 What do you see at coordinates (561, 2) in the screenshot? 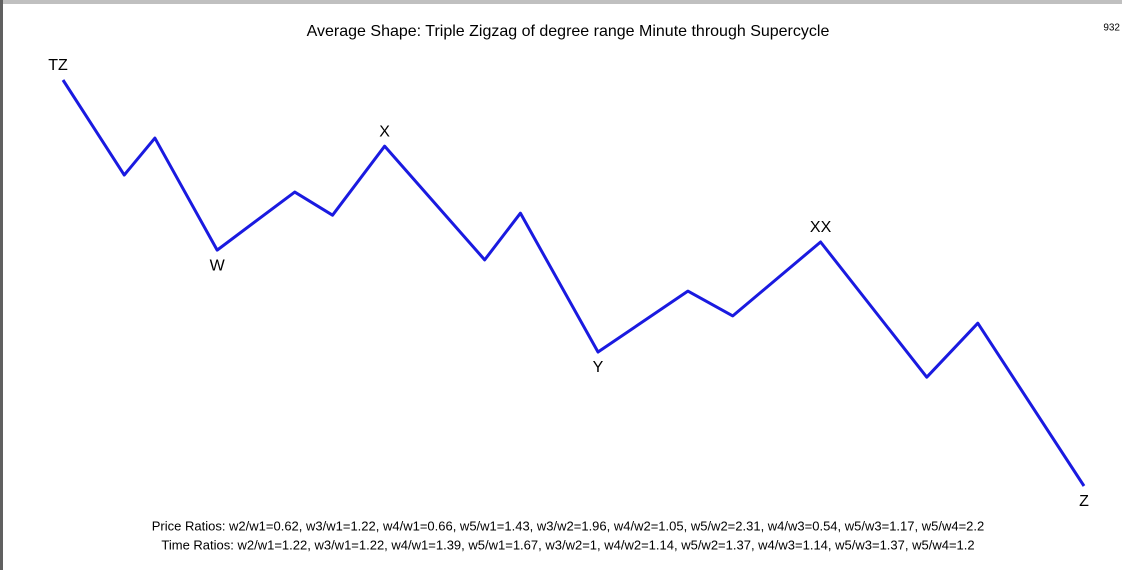
I see `top-border` at bounding box center [561, 2].